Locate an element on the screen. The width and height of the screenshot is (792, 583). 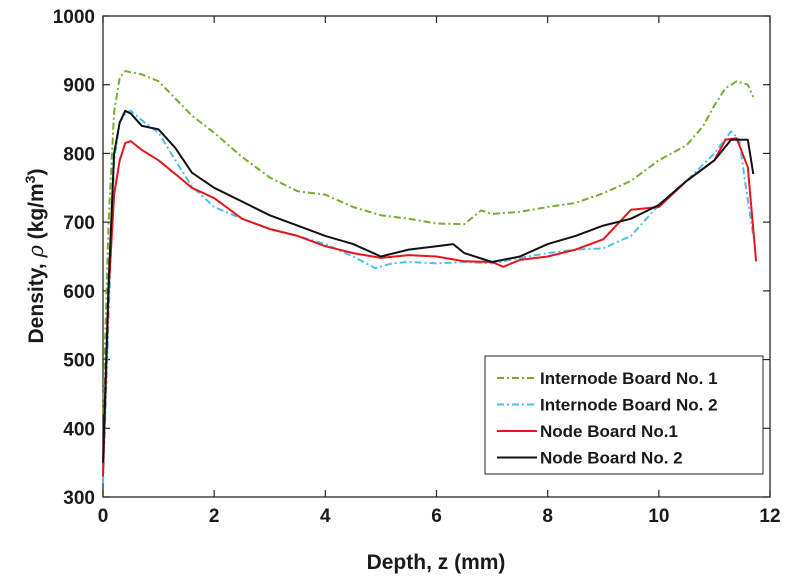
legend-label: Internode Board No. 1 is located at coordinates (629, 378).